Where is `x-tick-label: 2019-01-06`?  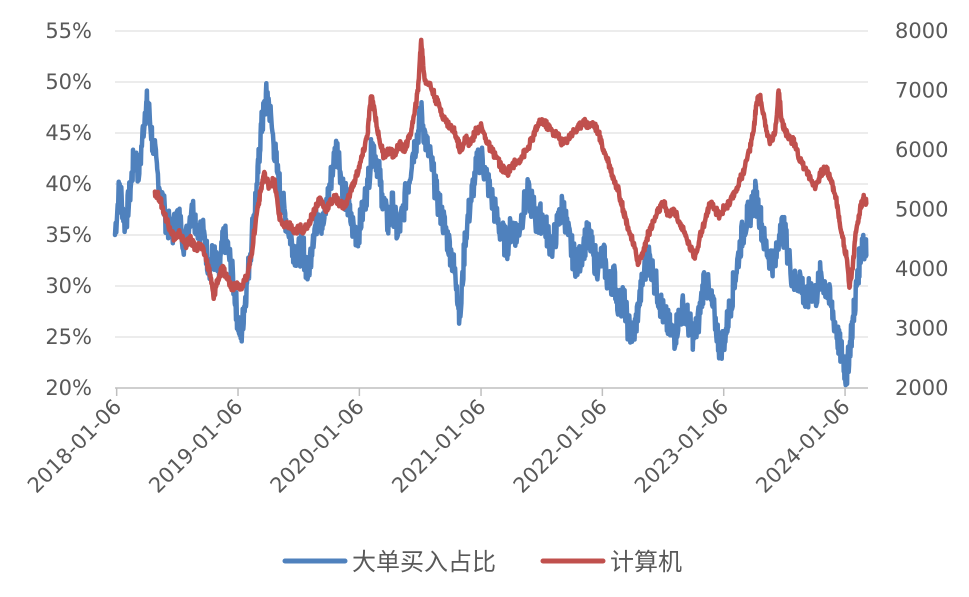
x-tick-label: 2019-01-06 is located at coordinates (195, 446).